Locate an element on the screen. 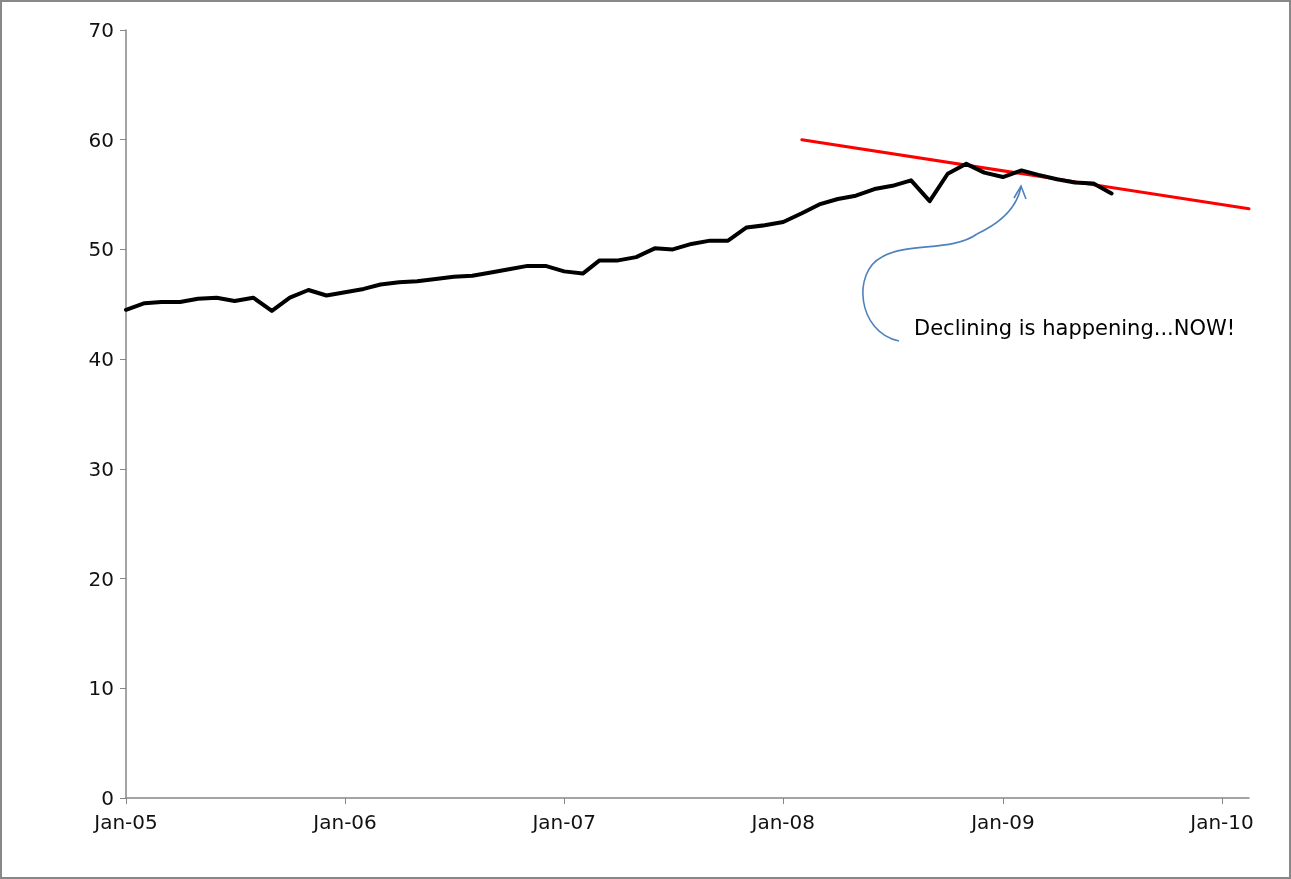  y-tick-label: 70 is located at coordinates (101, 30).